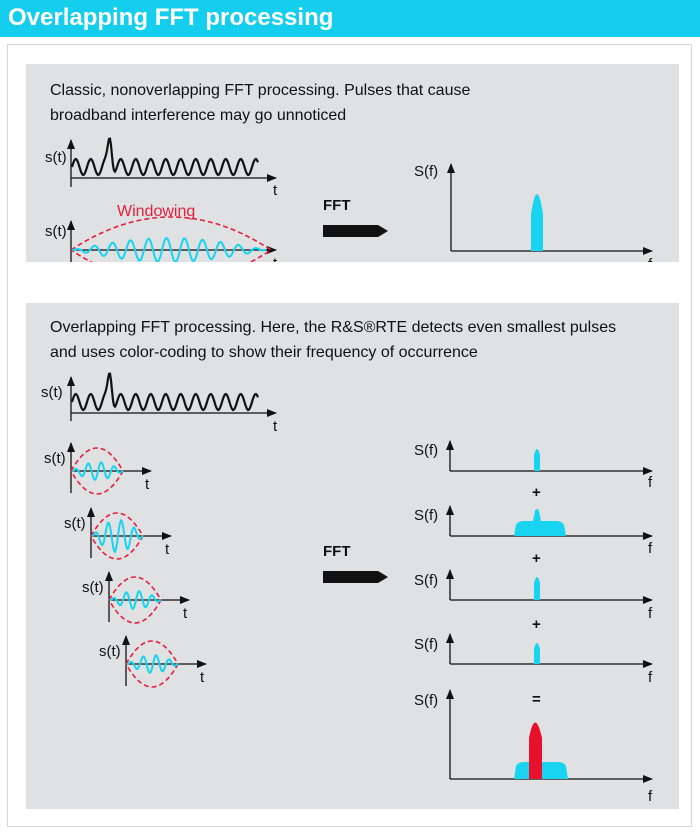  Describe the element at coordinates (537, 222) in the screenshot. I see `panel1-spectrum-peak` at that location.